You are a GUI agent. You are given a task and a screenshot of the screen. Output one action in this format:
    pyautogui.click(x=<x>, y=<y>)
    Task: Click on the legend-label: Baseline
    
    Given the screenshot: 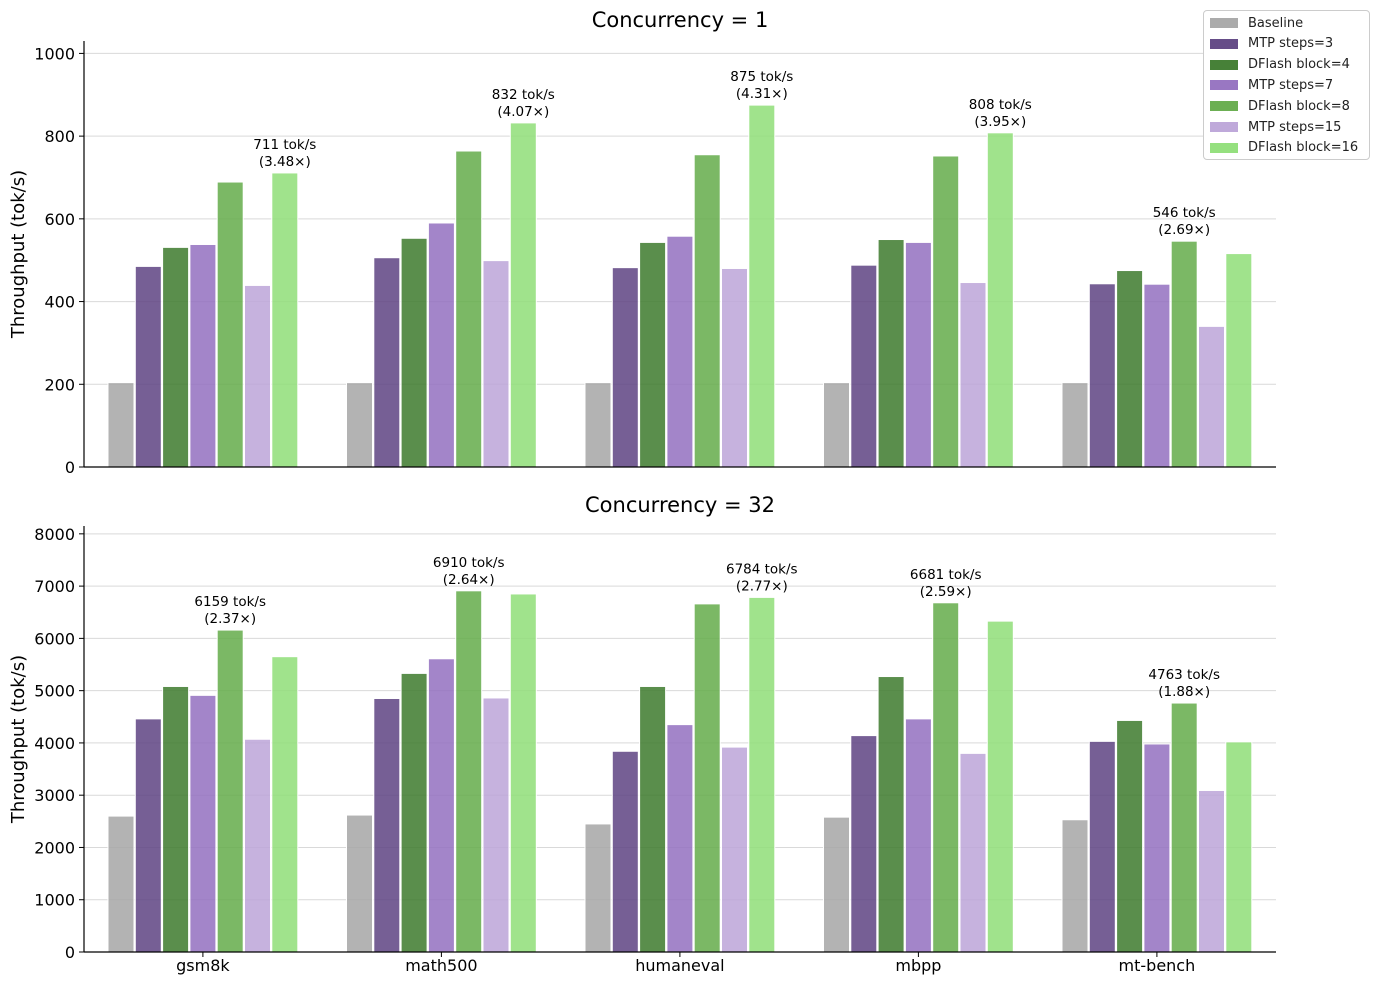 What is the action you would take?
    pyautogui.click(x=1276, y=23)
    